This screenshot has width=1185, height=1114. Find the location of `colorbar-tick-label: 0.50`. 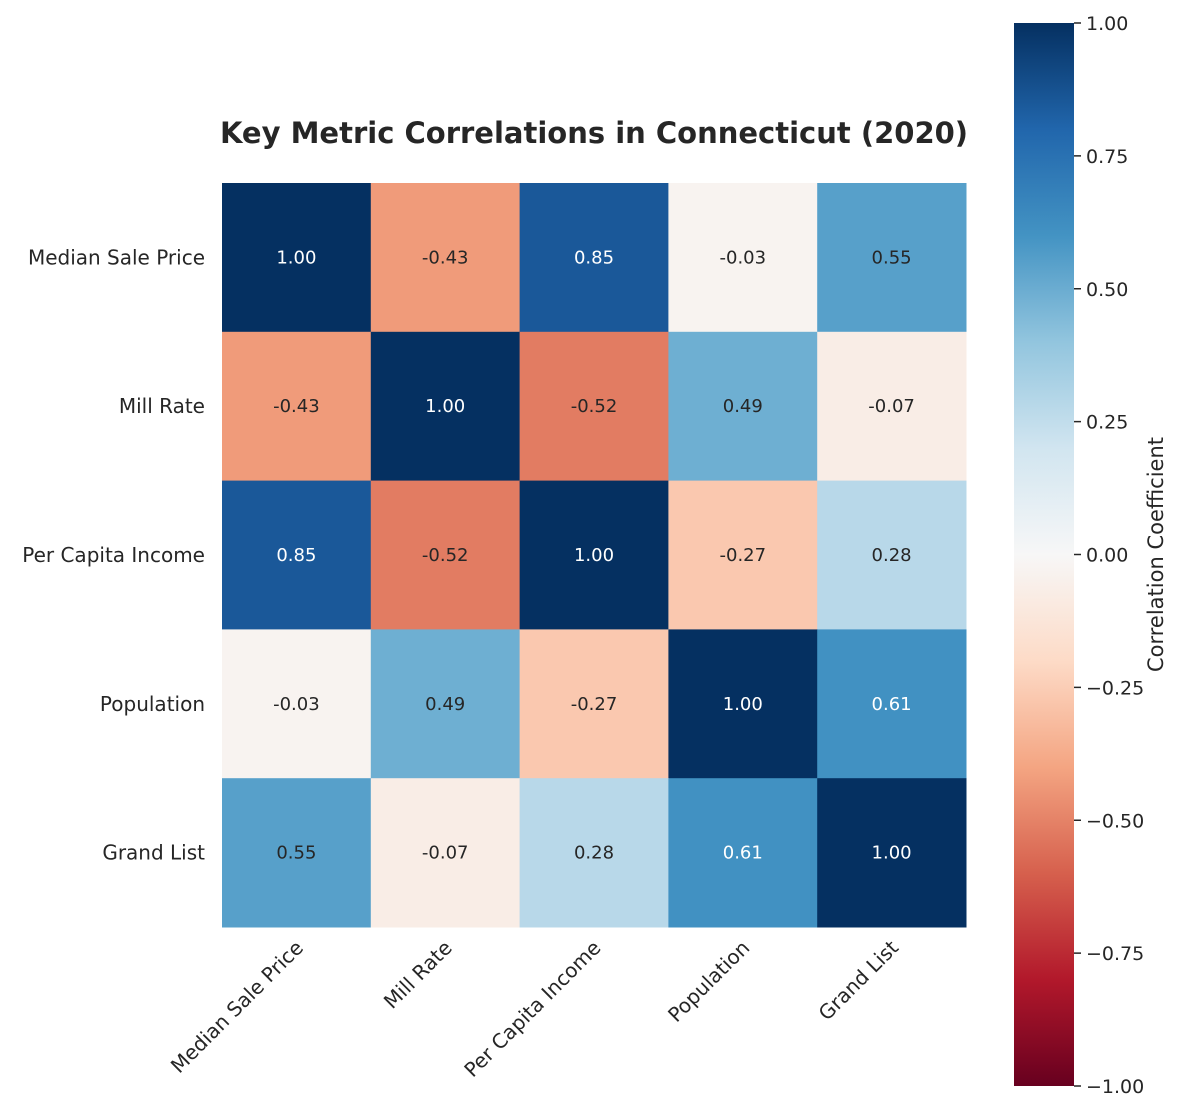

colorbar-tick-label: 0.50 is located at coordinates (1107, 290).